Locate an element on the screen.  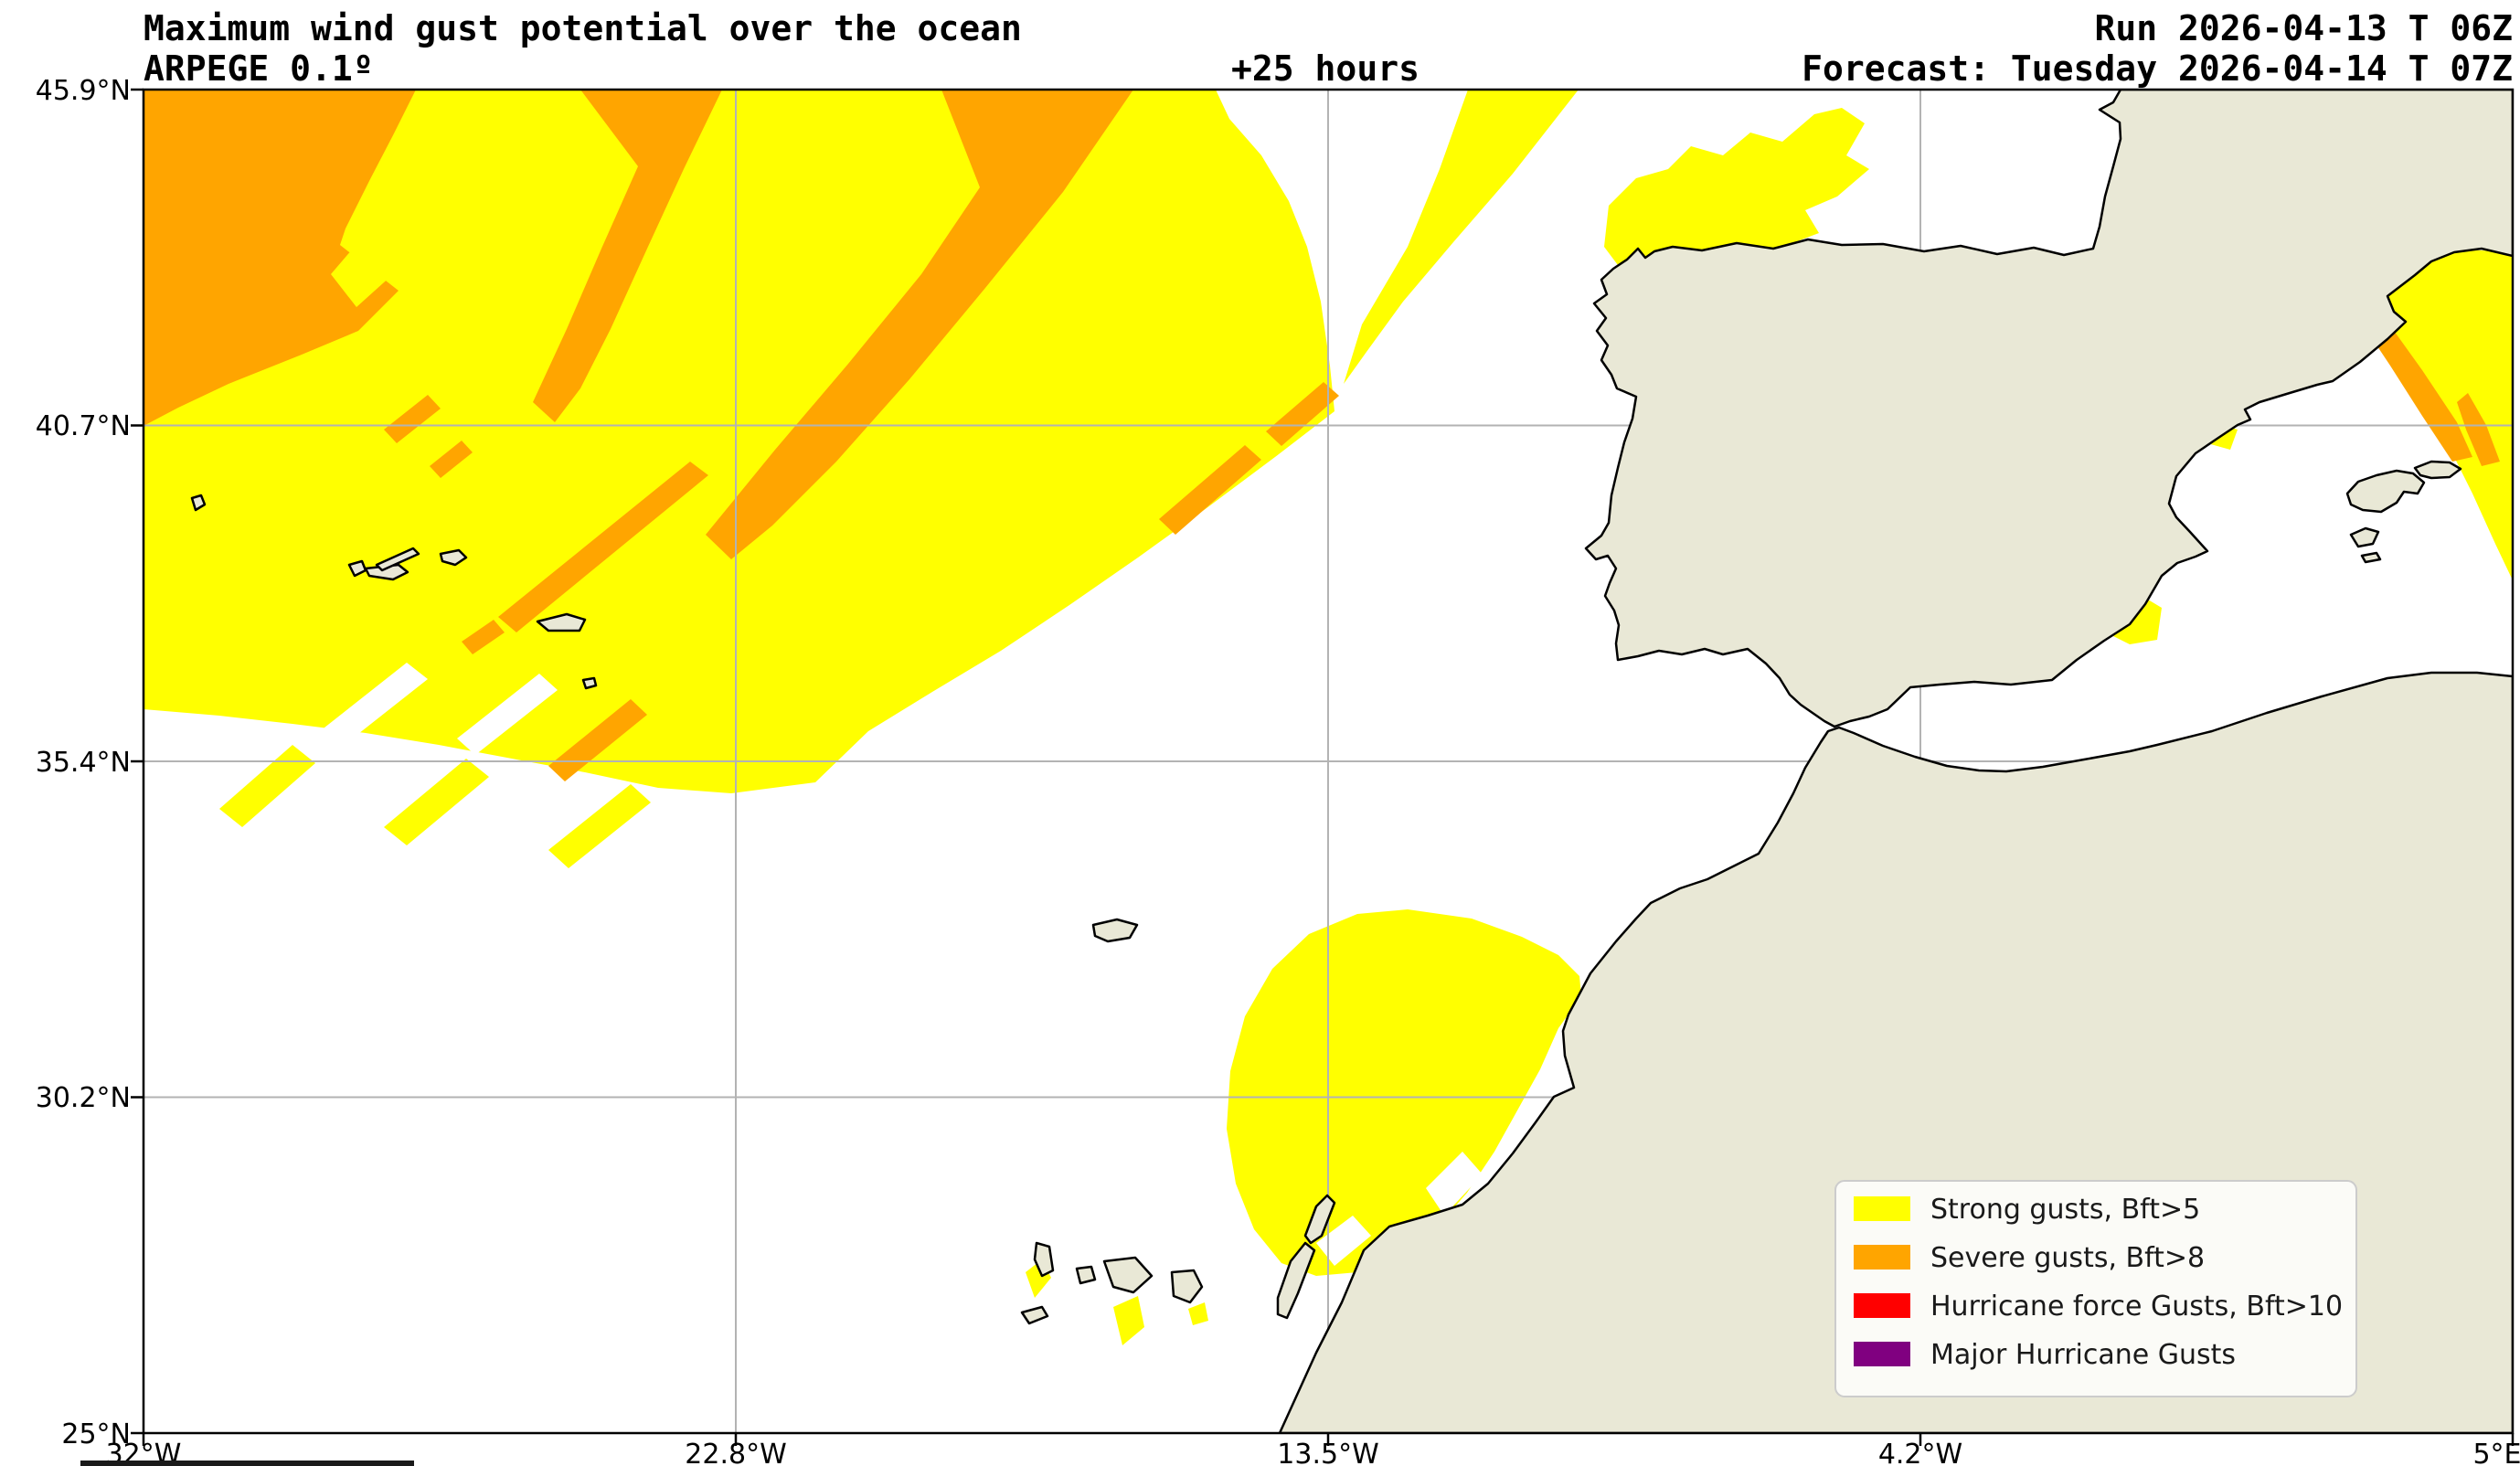
legend-swatch-hurricane-gusts is located at coordinates (1882, 1305).